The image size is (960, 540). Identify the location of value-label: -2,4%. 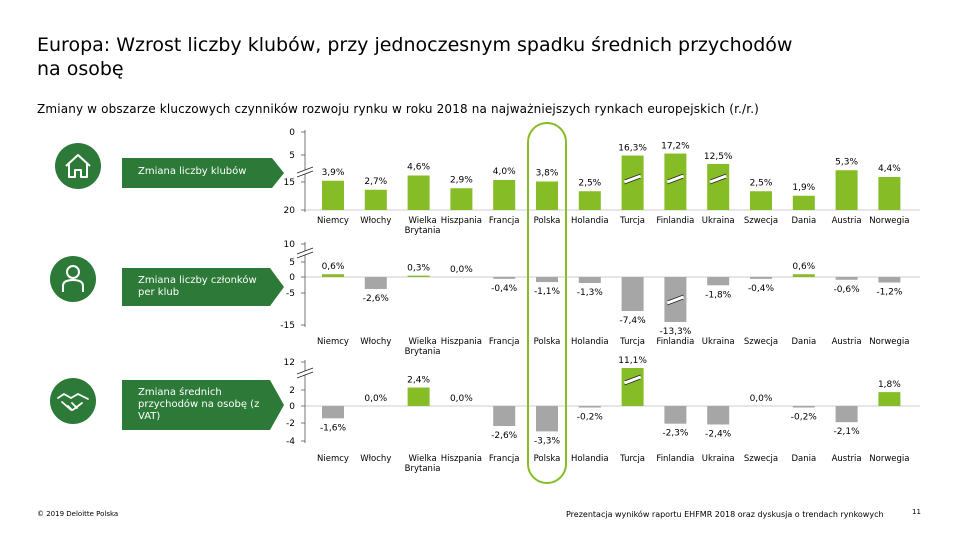
(718, 434).